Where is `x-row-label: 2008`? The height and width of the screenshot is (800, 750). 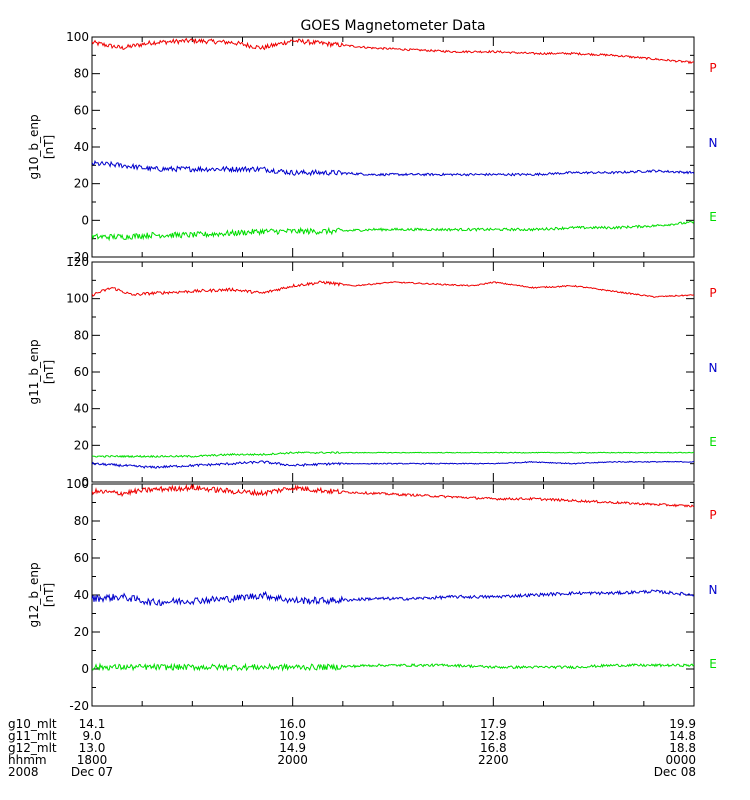
x-row-label: 2008 is located at coordinates (23, 772).